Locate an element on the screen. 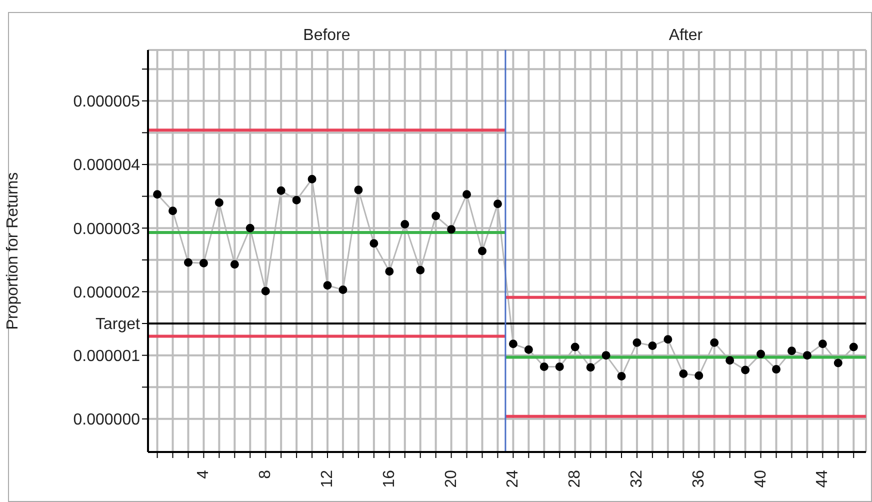 Image resolution: width=872 pixels, height=502 pixels. ref-line-label: Target is located at coordinates (118, 325).